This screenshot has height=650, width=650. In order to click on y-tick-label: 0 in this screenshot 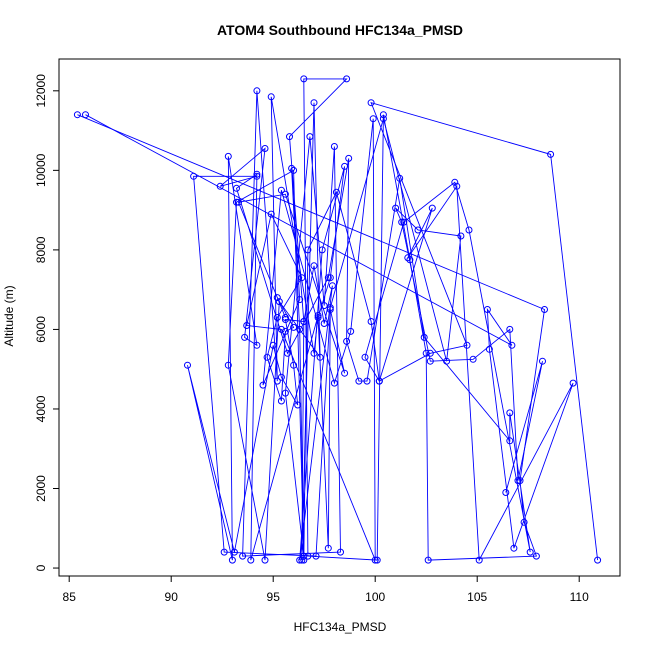, I will do `click(41, 567)`.